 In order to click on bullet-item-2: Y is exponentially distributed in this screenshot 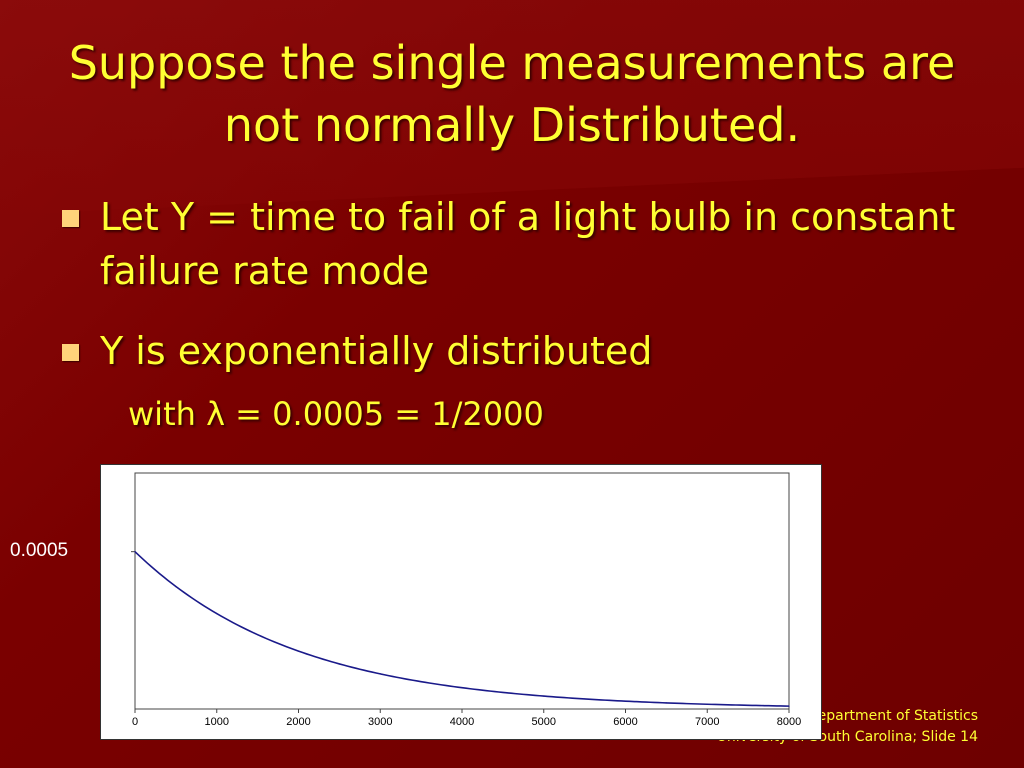, I will do `click(512, 354)`.